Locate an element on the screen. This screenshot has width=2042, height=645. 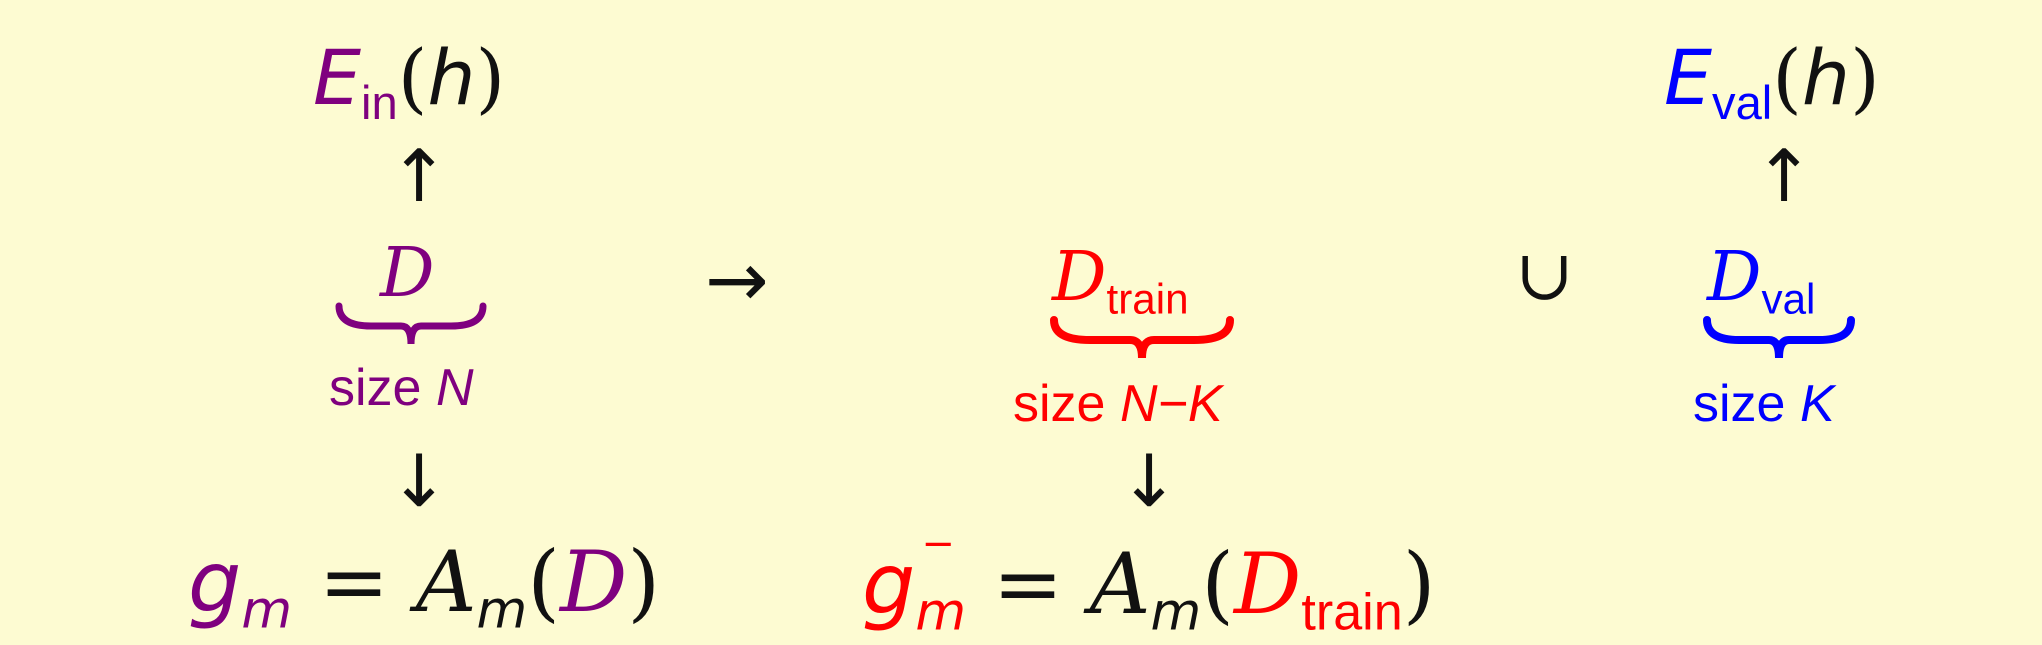
underbrace-train is located at coordinates (1142, 337).